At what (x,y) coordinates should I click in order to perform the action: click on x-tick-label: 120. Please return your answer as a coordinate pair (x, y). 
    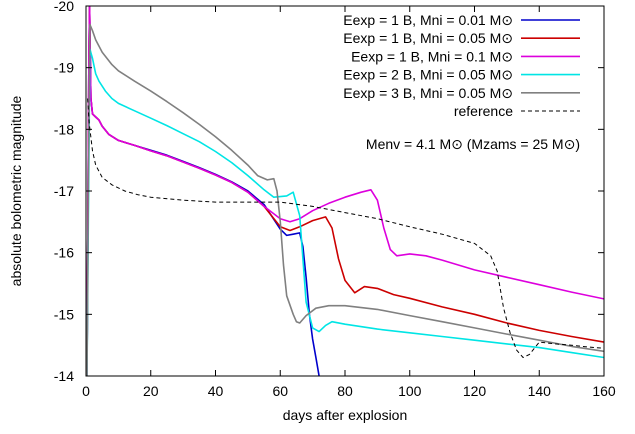
    Looking at the image, I should click on (475, 391).